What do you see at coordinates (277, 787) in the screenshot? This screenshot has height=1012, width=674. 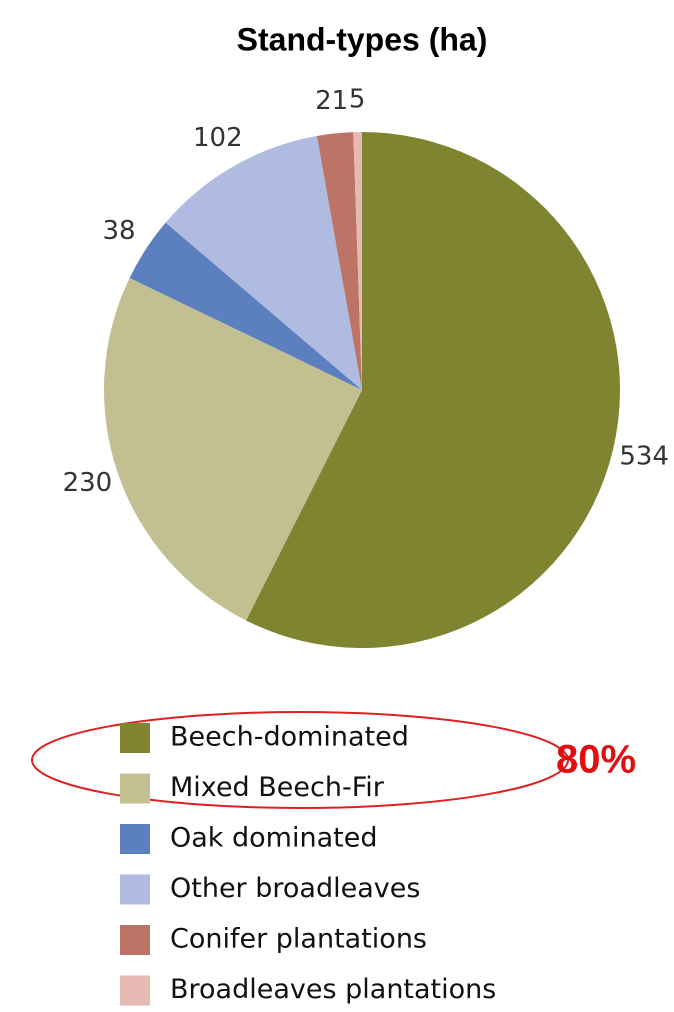 I see `legend-label: Mixed Beech-Fir` at bounding box center [277, 787].